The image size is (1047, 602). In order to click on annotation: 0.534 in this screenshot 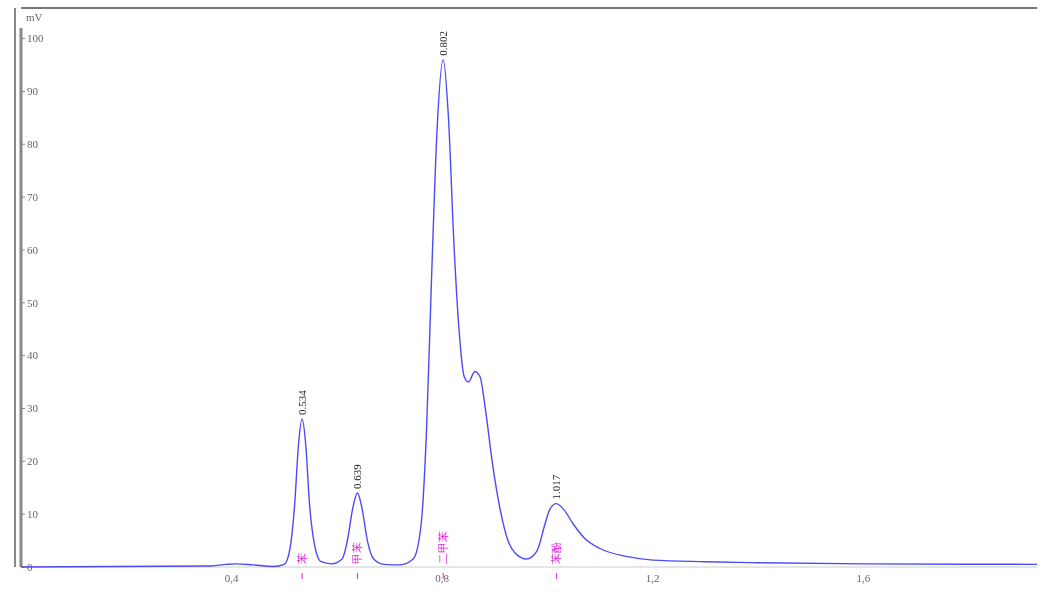, I will do `click(302, 402)`.